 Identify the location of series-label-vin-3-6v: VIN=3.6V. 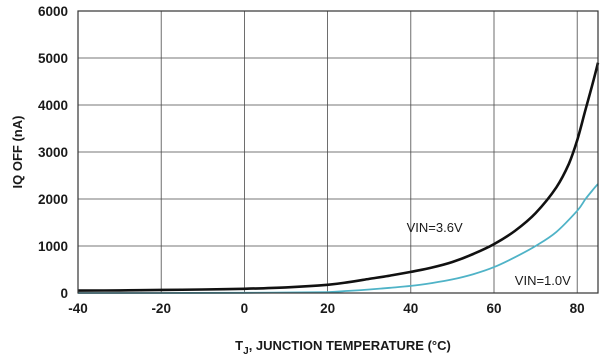
(435, 227).